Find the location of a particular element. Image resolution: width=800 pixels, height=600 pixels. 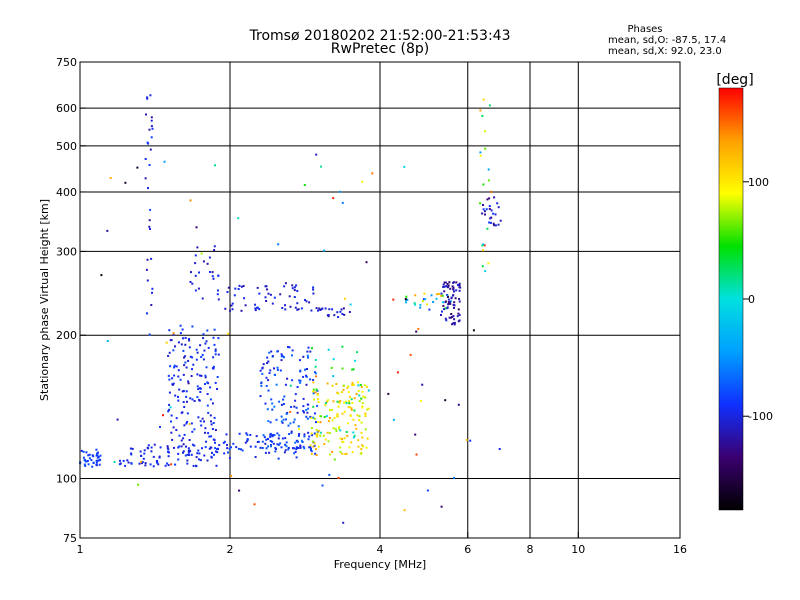

y-tick-label: 500 is located at coordinates (66, 146).